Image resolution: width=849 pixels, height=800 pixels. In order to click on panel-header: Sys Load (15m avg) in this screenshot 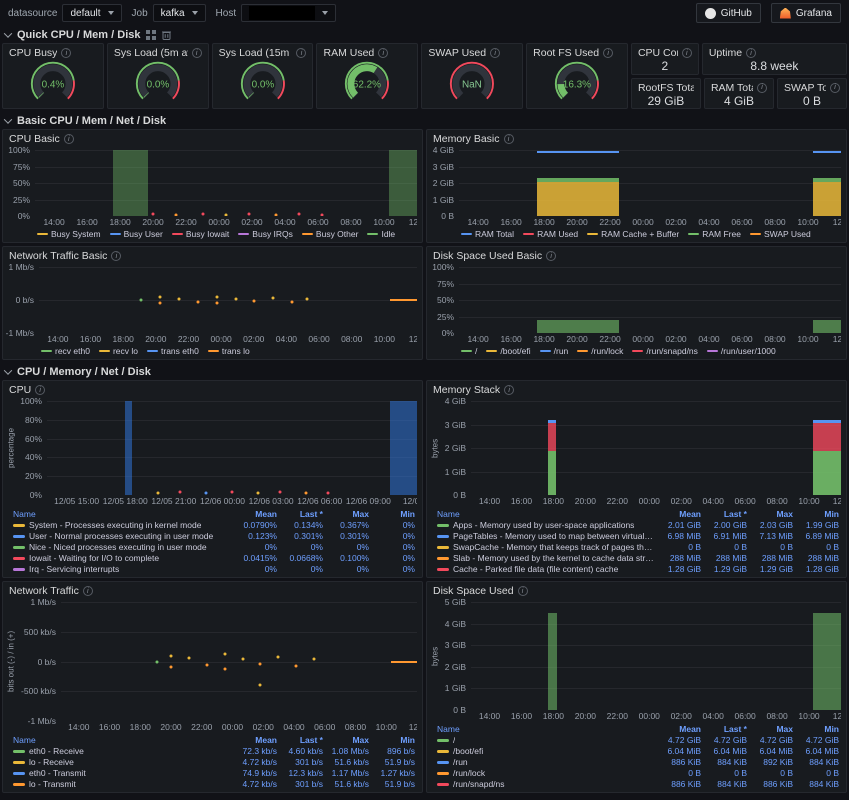, I will do `click(263, 51)`.